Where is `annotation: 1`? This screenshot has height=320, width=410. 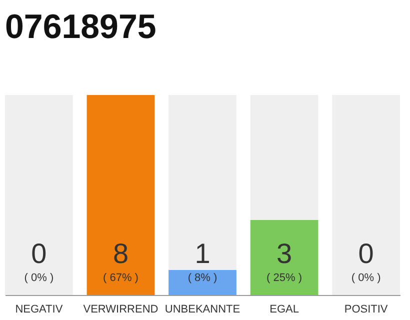 annotation: 1 is located at coordinates (202, 253).